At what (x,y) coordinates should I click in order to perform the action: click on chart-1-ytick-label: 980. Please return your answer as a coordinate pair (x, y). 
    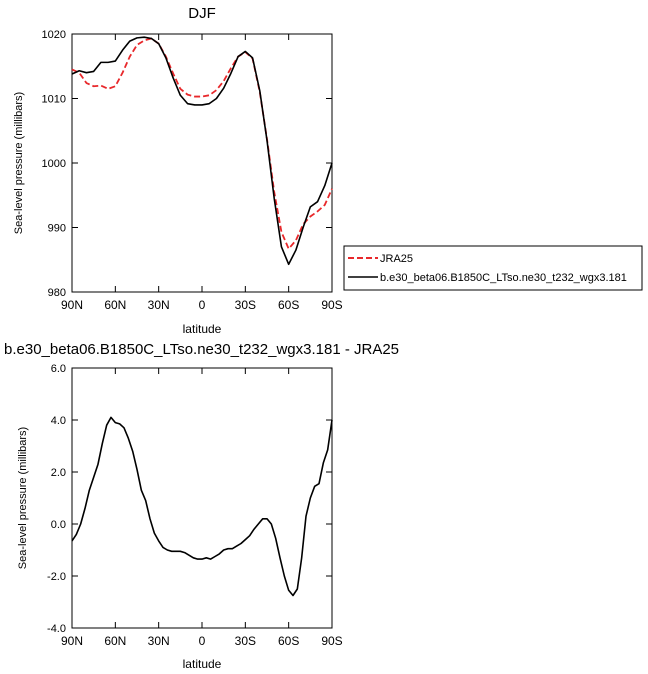
    Looking at the image, I should click on (57, 293).